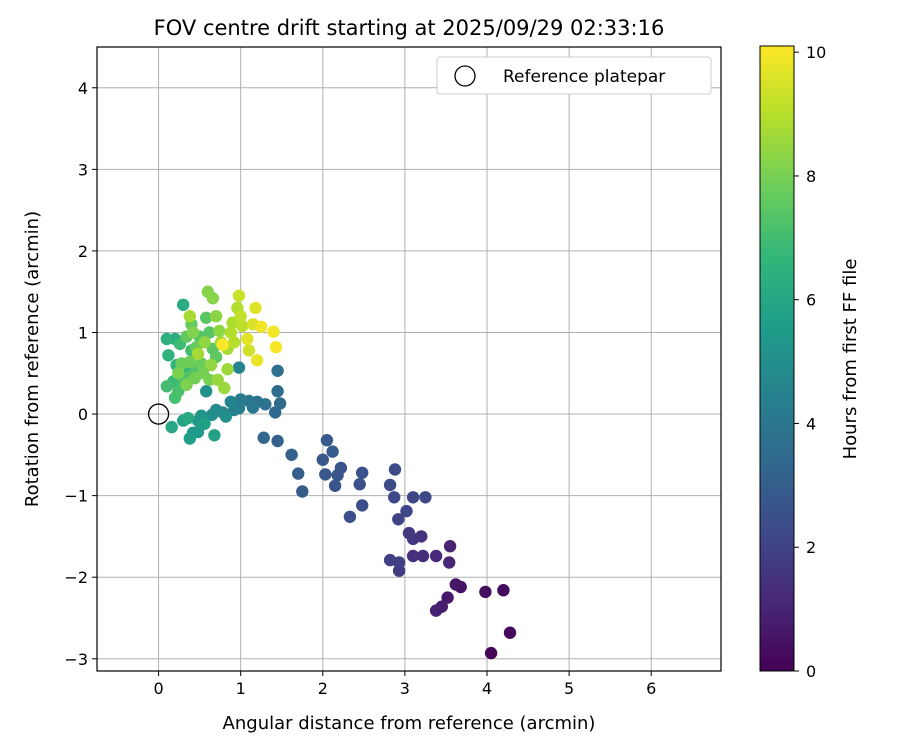  Describe the element at coordinates (241, 688) in the screenshot. I see `x-tick-label: 1` at that location.